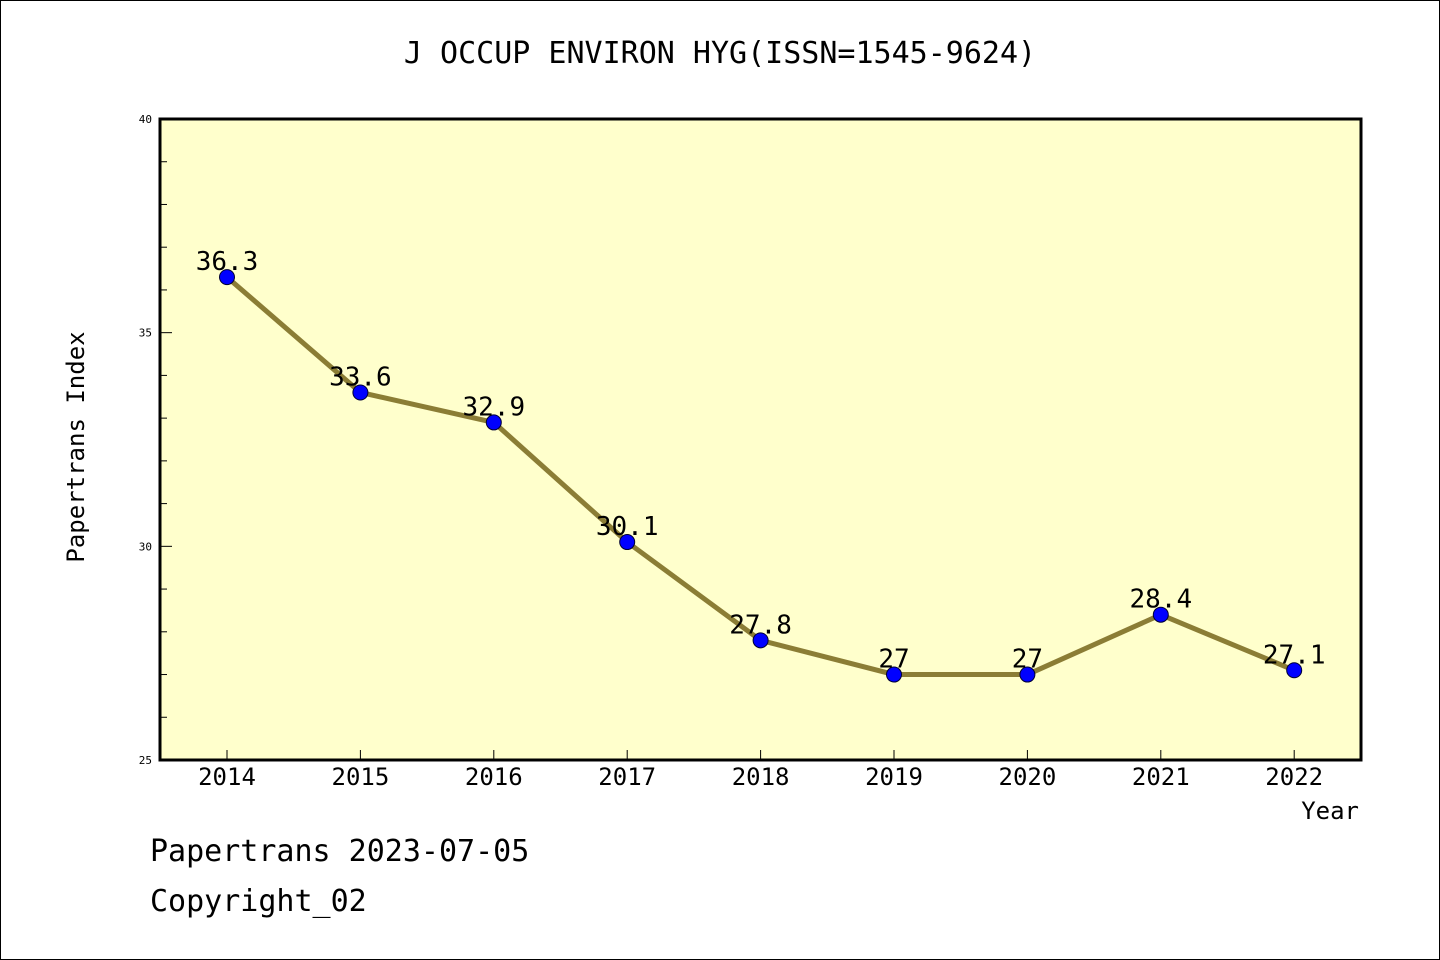 The width and height of the screenshot is (1440, 960). Describe the element at coordinates (894, 777) in the screenshot. I see `x-tick-label: 2019` at that location.